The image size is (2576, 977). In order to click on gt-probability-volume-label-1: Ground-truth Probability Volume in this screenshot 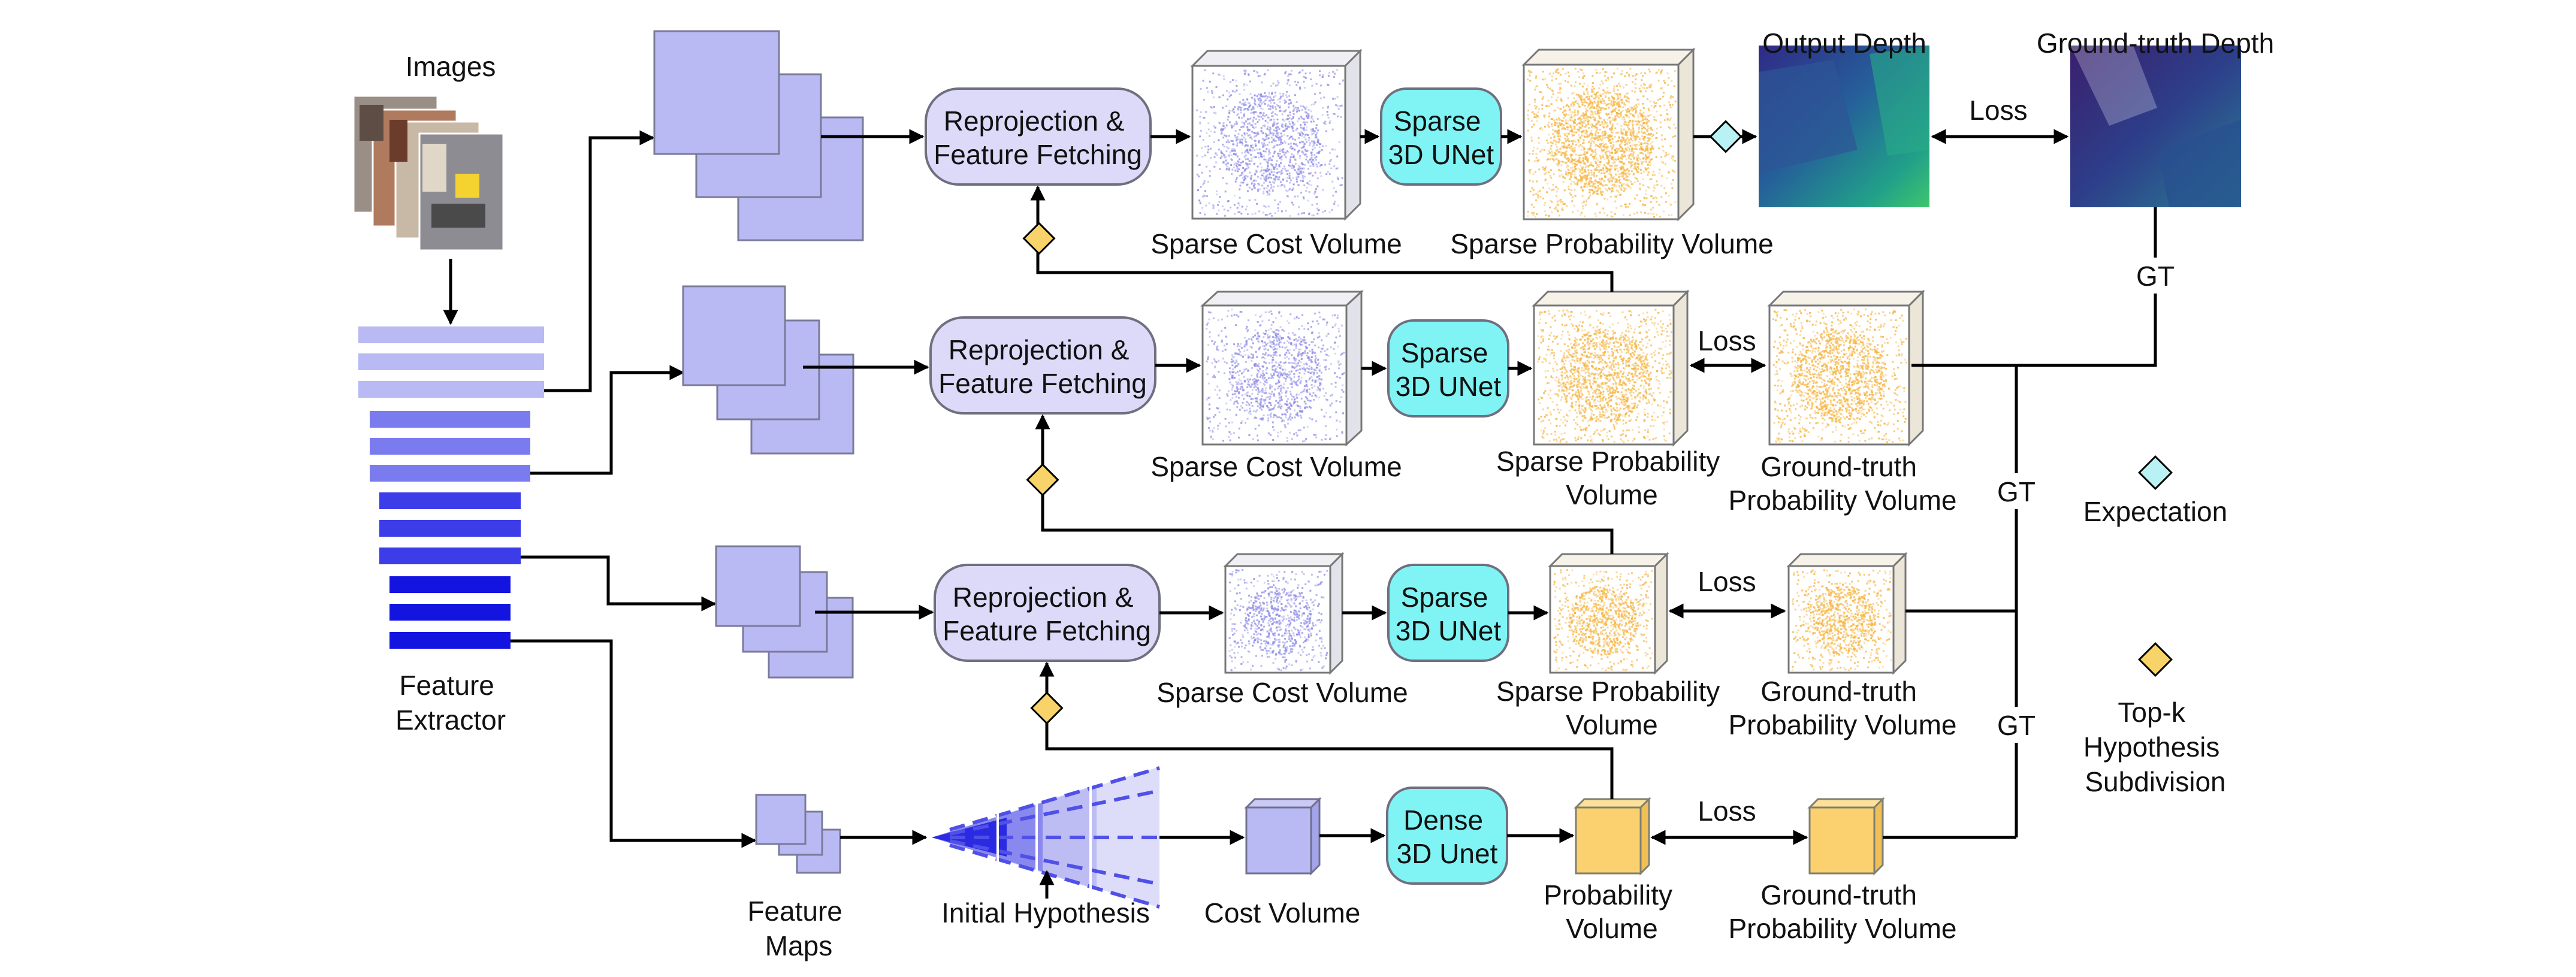, I will do `click(1843, 483)`.